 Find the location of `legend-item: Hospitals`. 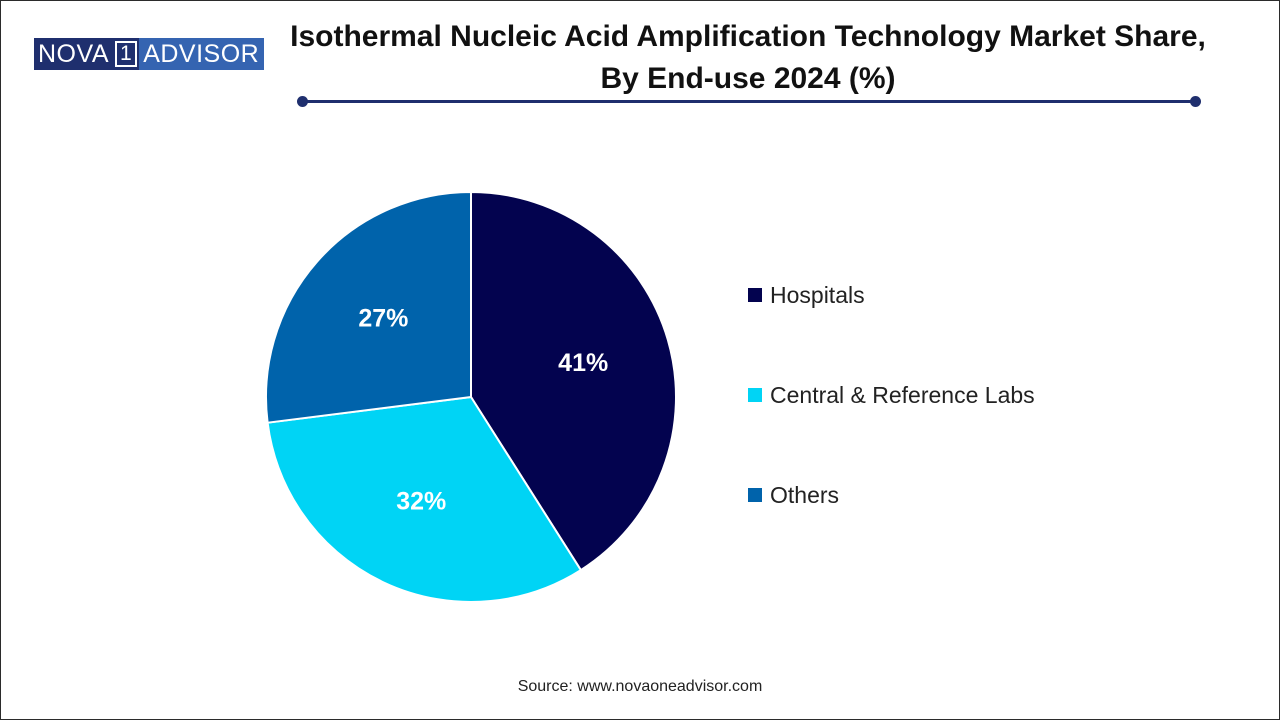

legend-item: Hospitals is located at coordinates (891, 295).